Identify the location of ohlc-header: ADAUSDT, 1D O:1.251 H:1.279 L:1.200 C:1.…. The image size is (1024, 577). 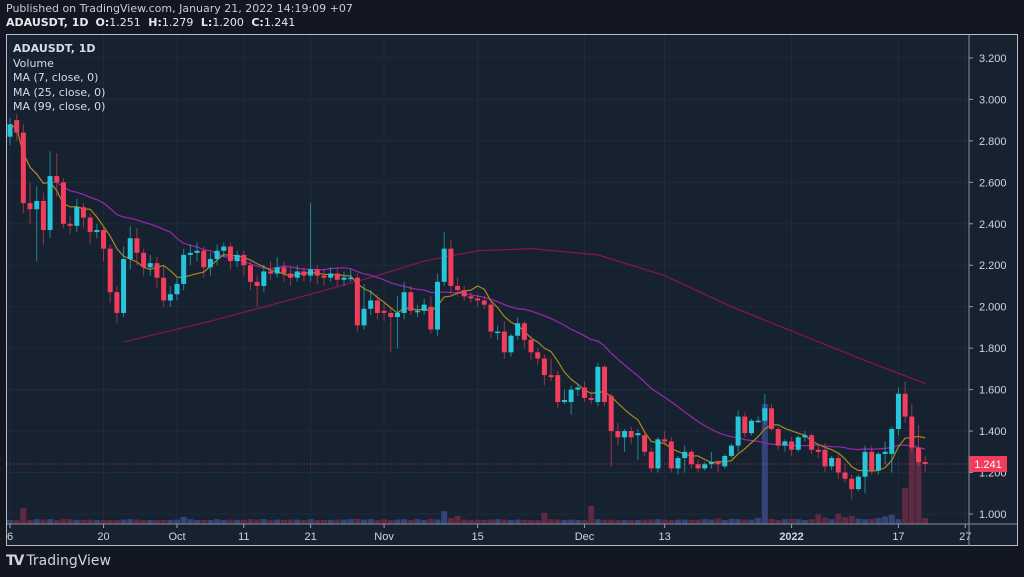
(152, 22).